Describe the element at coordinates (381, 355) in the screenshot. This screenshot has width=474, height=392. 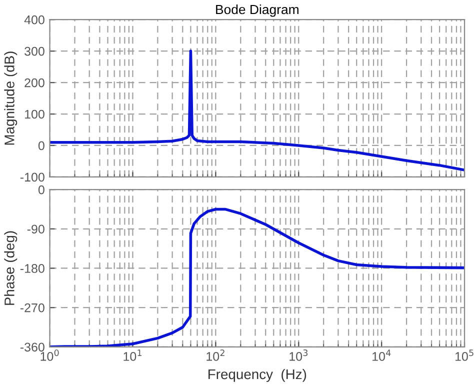
I see `x-tick-label: 10$^{4}$` at that location.